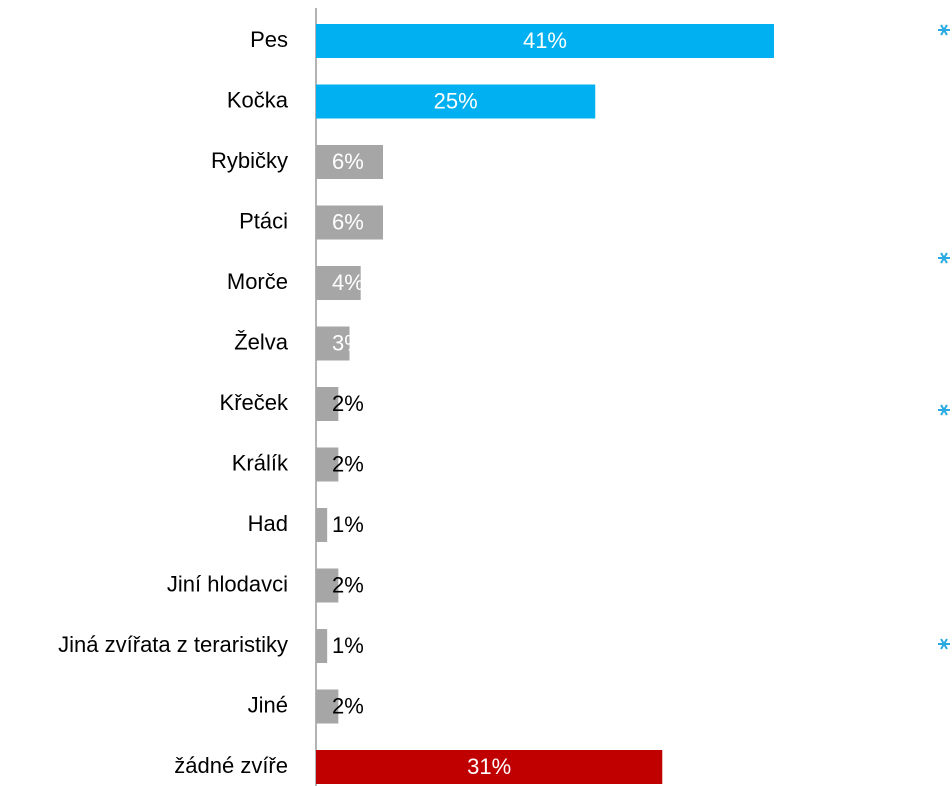 The height and width of the screenshot is (786, 952). What do you see at coordinates (261, 341) in the screenshot?
I see `y-tick-label: Želva` at bounding box center [261, 341].